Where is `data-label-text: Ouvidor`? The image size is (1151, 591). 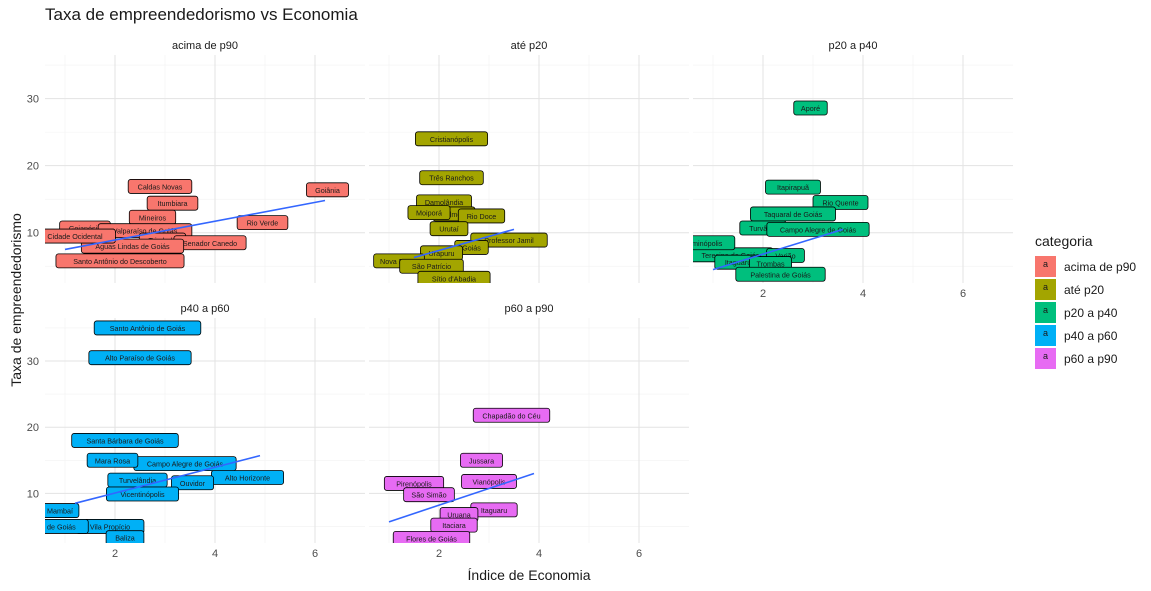 data-label-text: Ouvidor is located at coordinates (193, 483).